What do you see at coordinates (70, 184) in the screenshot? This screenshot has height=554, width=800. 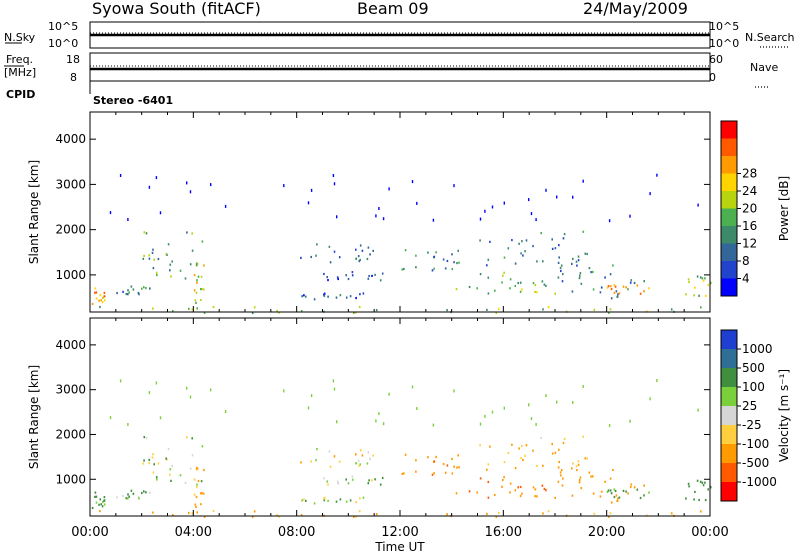 I see `y-tick-label: 3000` at bounding box center [70, 184].